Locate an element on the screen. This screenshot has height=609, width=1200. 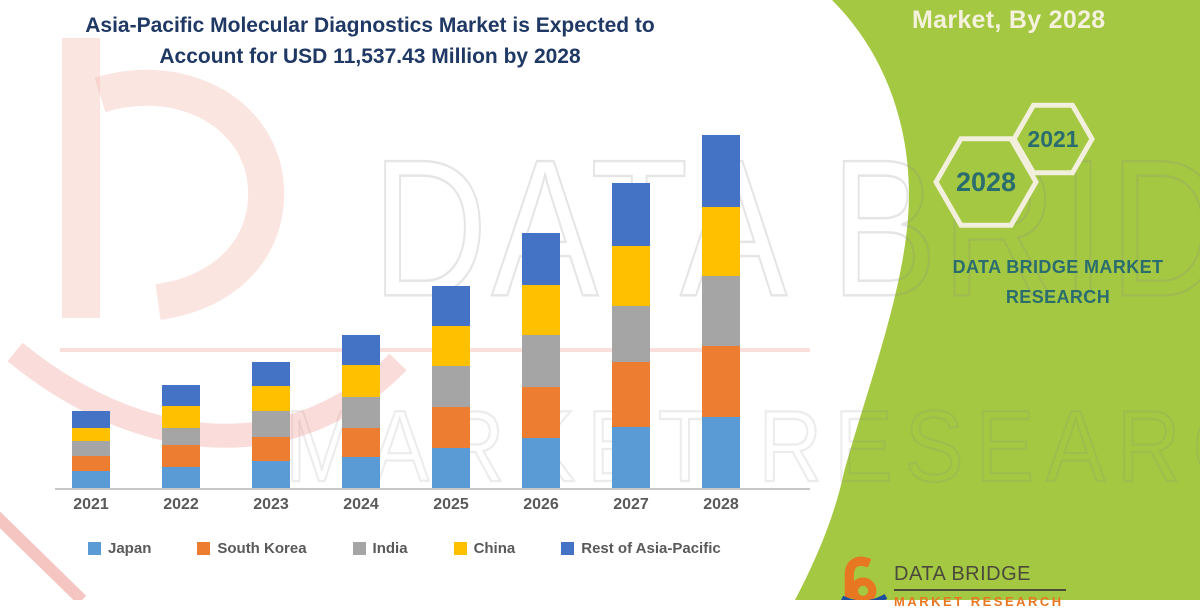
bar-2025-segment-south-korea is located at coordinates (451, 427).